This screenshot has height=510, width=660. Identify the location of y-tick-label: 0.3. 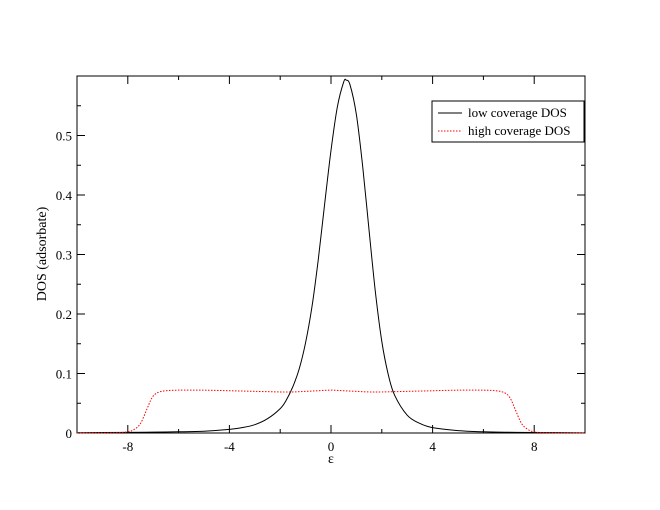
(64, 255).